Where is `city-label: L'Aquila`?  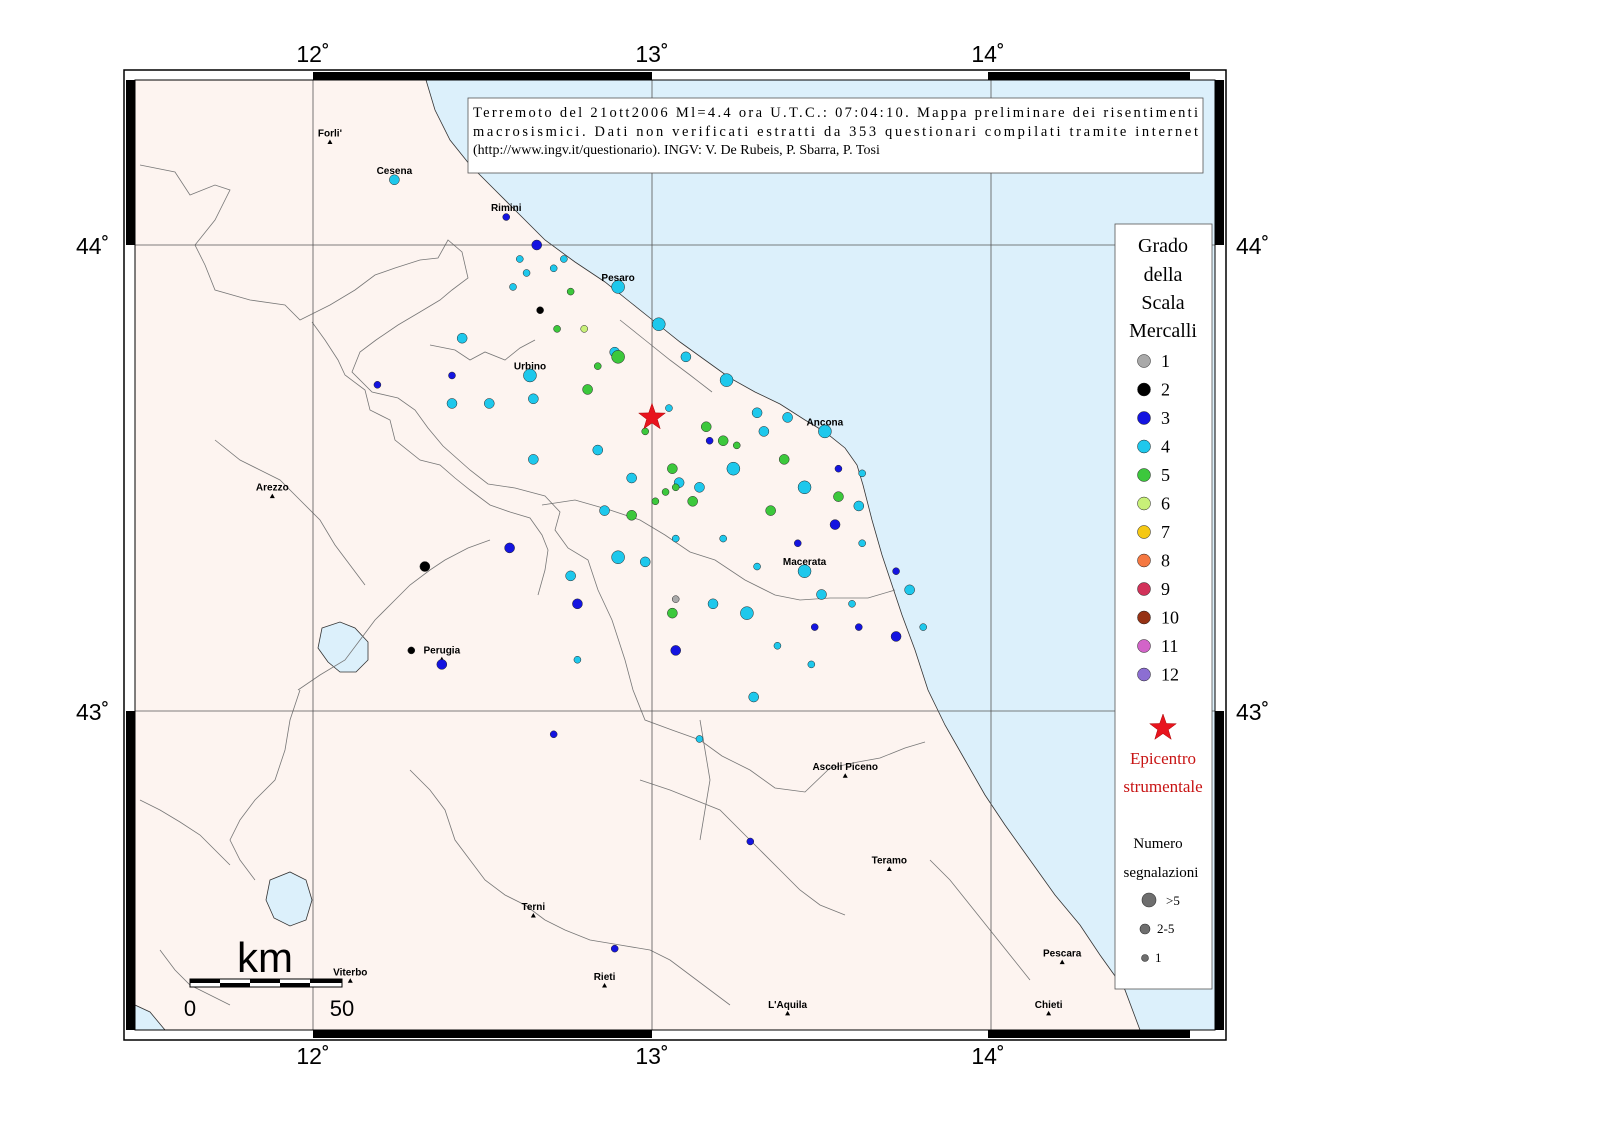 city-label: L'Aquila is located at coordinates (787, 1005).